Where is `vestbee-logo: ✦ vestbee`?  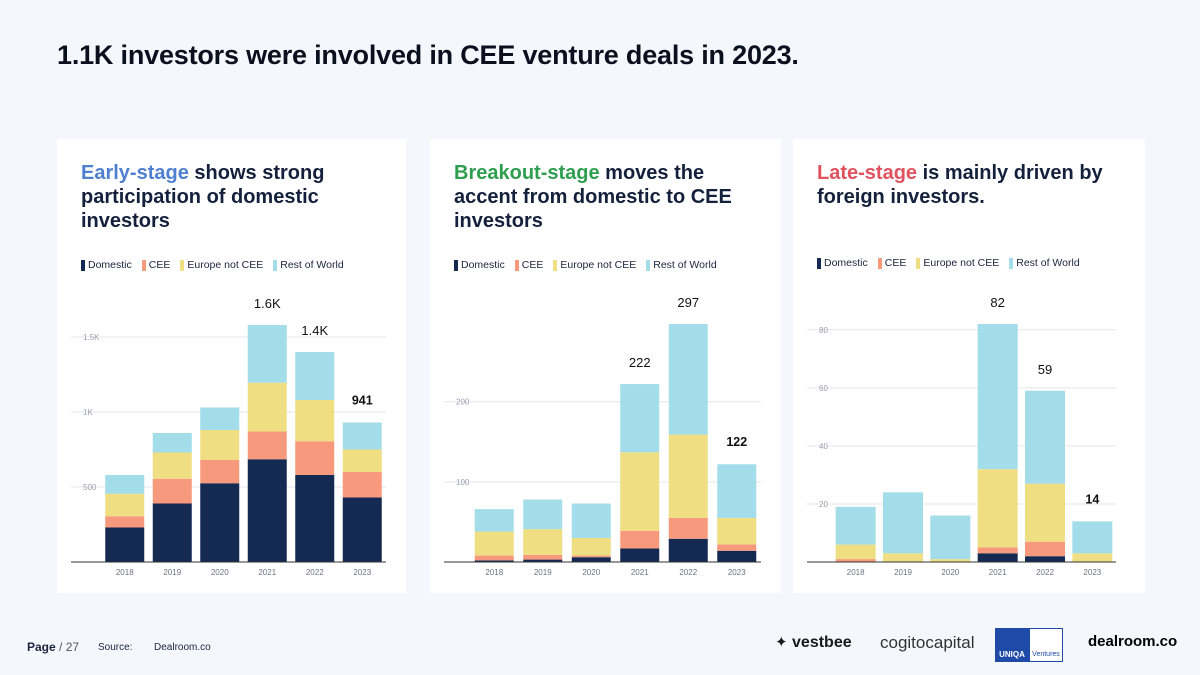 vestbee-logo: ✦ vestbee is located at coordinates (813, 642).